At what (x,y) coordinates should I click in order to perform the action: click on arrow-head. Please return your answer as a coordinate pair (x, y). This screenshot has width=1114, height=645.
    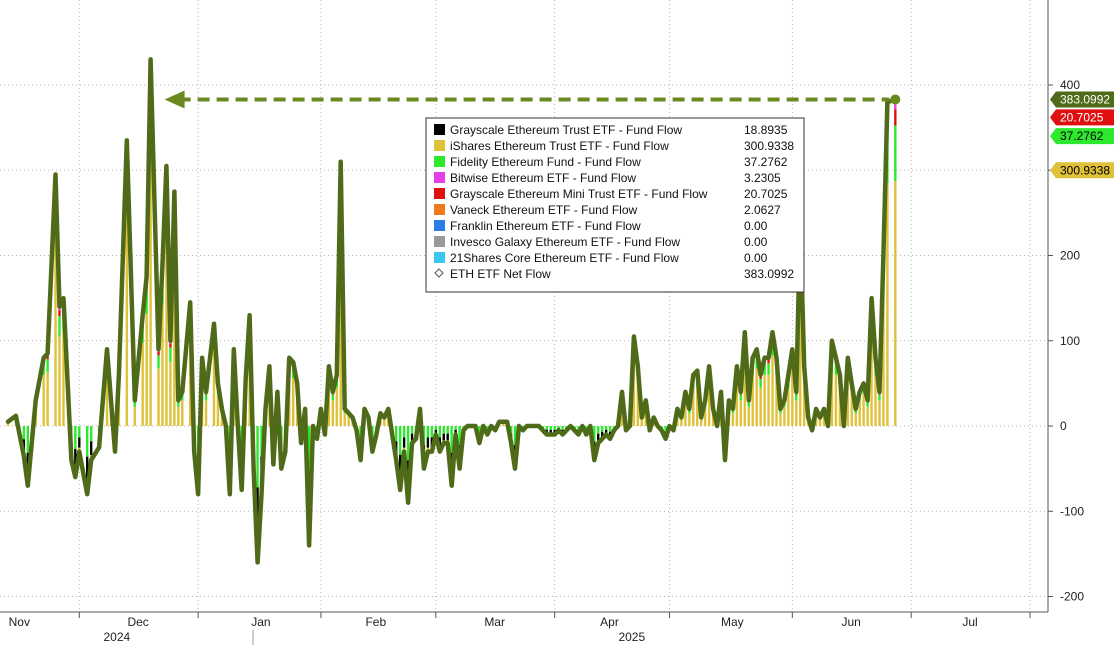
    Looking at the image, I should click on (174, 99).